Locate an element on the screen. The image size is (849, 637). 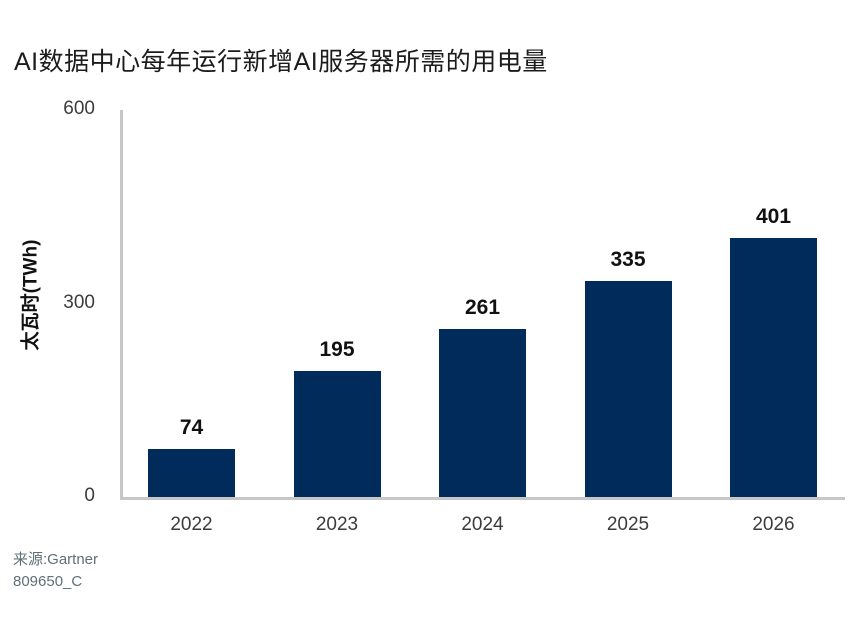
x-tick-label: 2023 is located at coordinates (337, 524).